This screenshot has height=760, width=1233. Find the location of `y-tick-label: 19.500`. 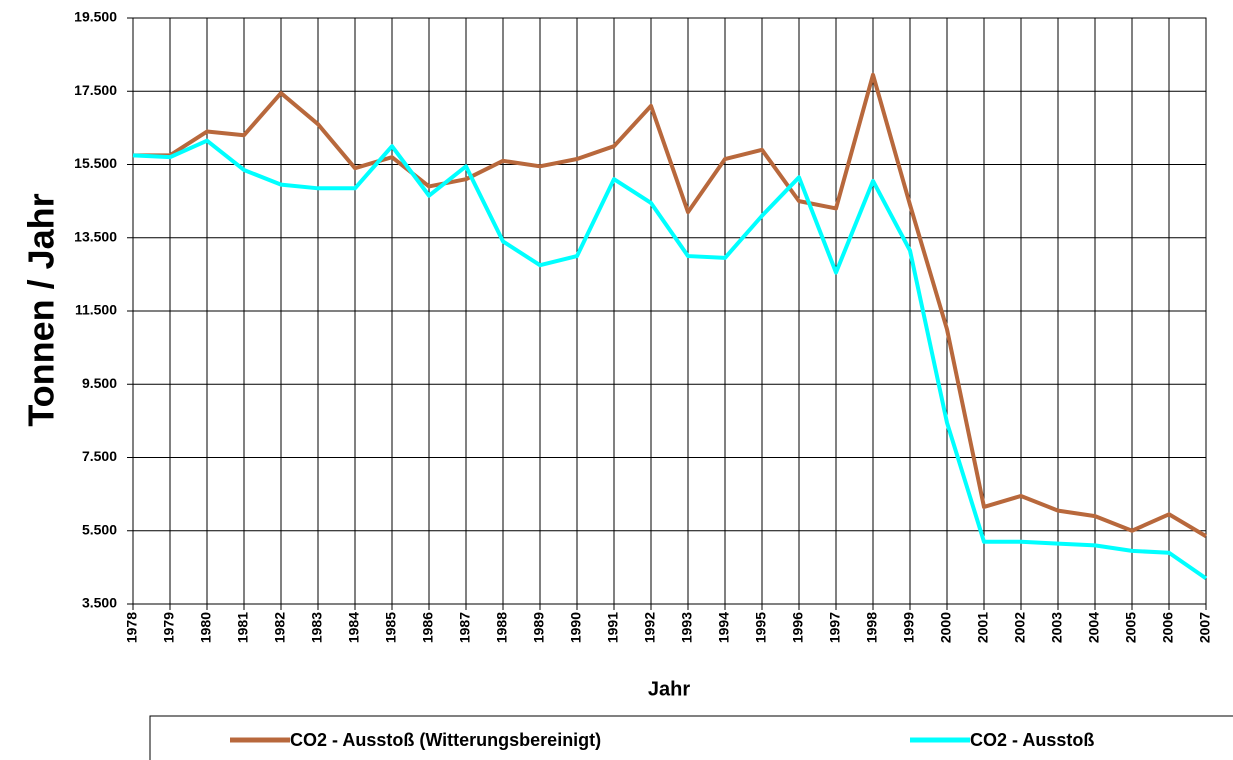

y-tick-label: 19.500 is located at coordinates (95, 17).